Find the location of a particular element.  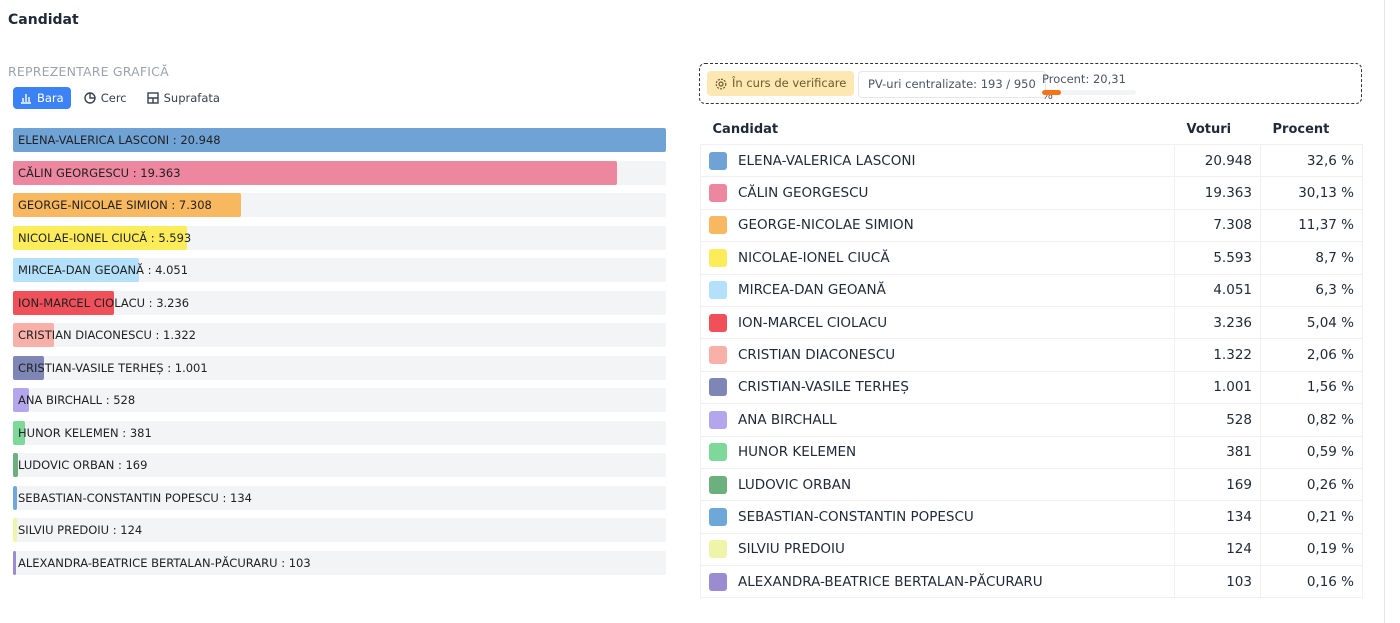

candidate-name: SILVIU PREDOIU is located at coordinates (791, 549).